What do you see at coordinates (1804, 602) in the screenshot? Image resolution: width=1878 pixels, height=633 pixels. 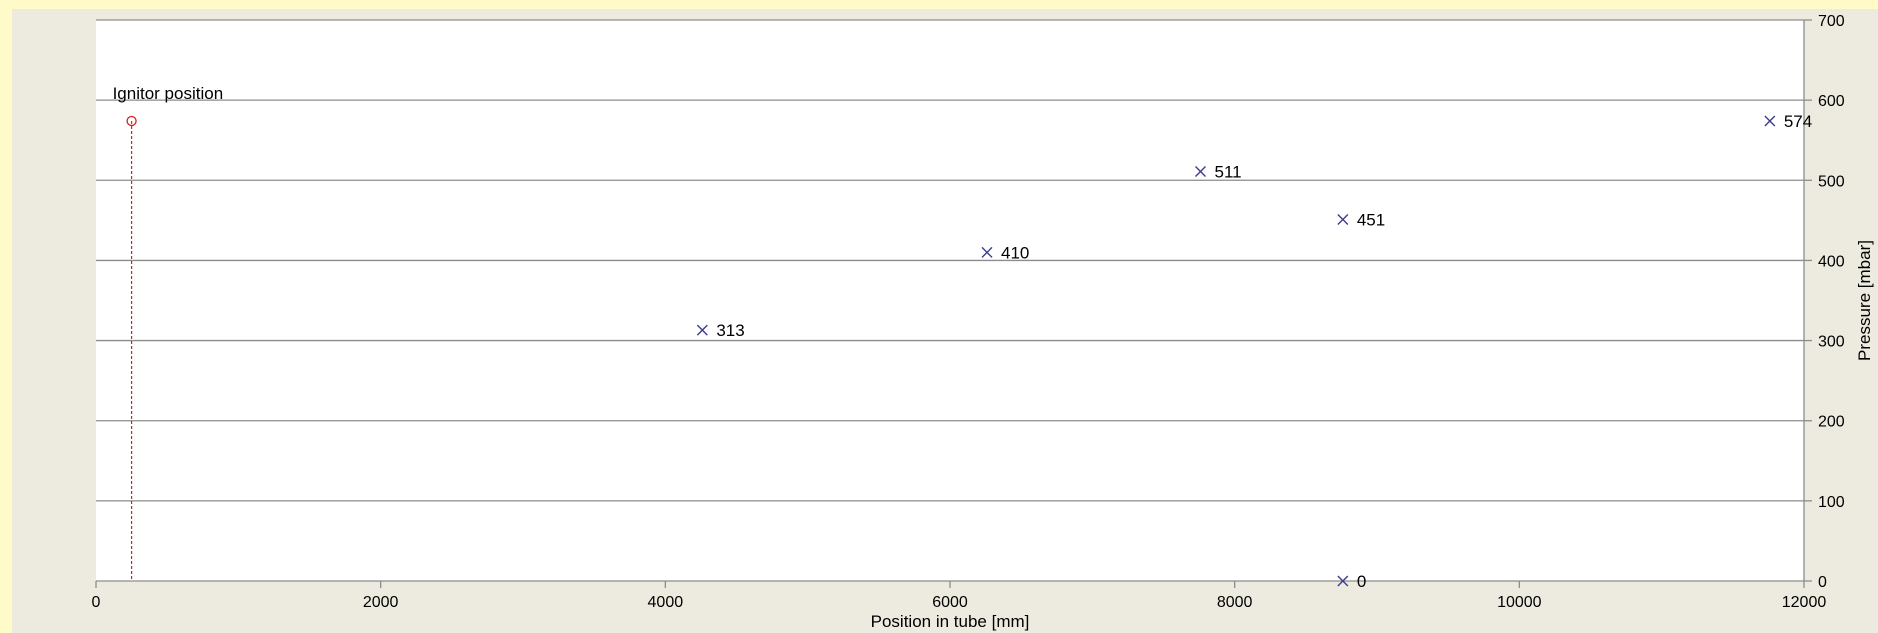 I see `x-tick-label: 12000` at bounding box center [1804, 602].